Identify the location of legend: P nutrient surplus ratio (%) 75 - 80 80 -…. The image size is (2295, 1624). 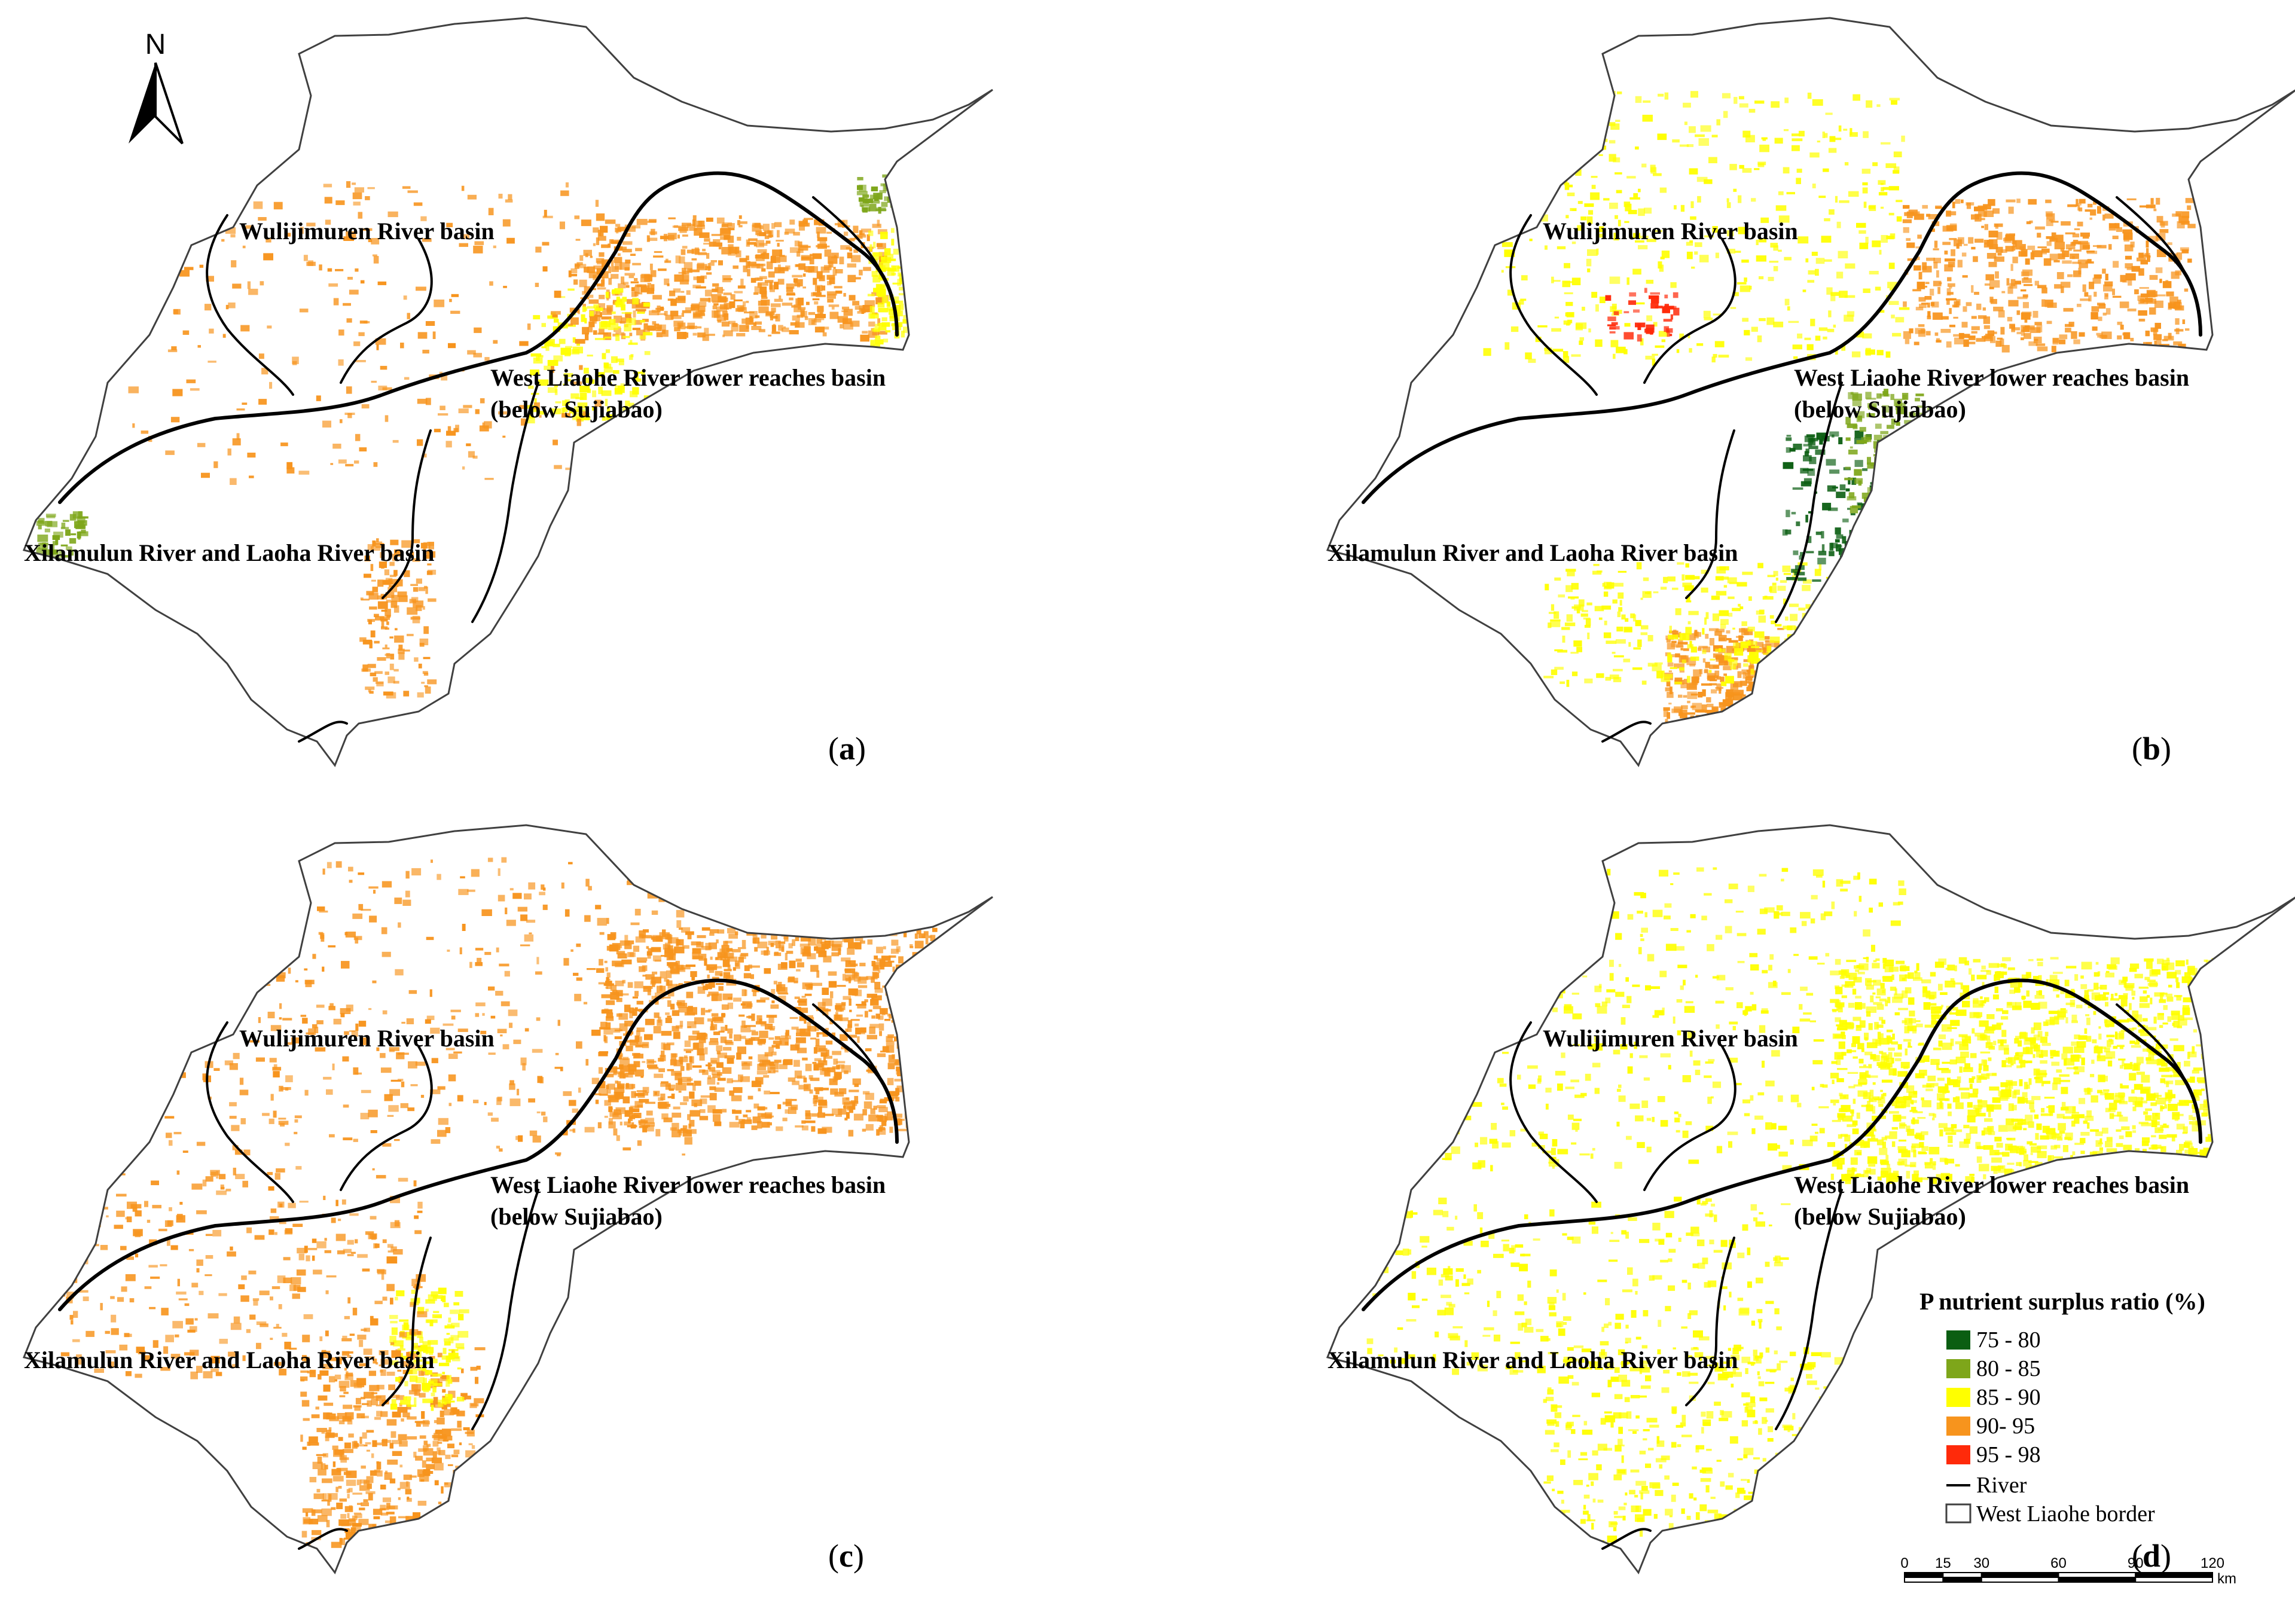
(2062, 1407).